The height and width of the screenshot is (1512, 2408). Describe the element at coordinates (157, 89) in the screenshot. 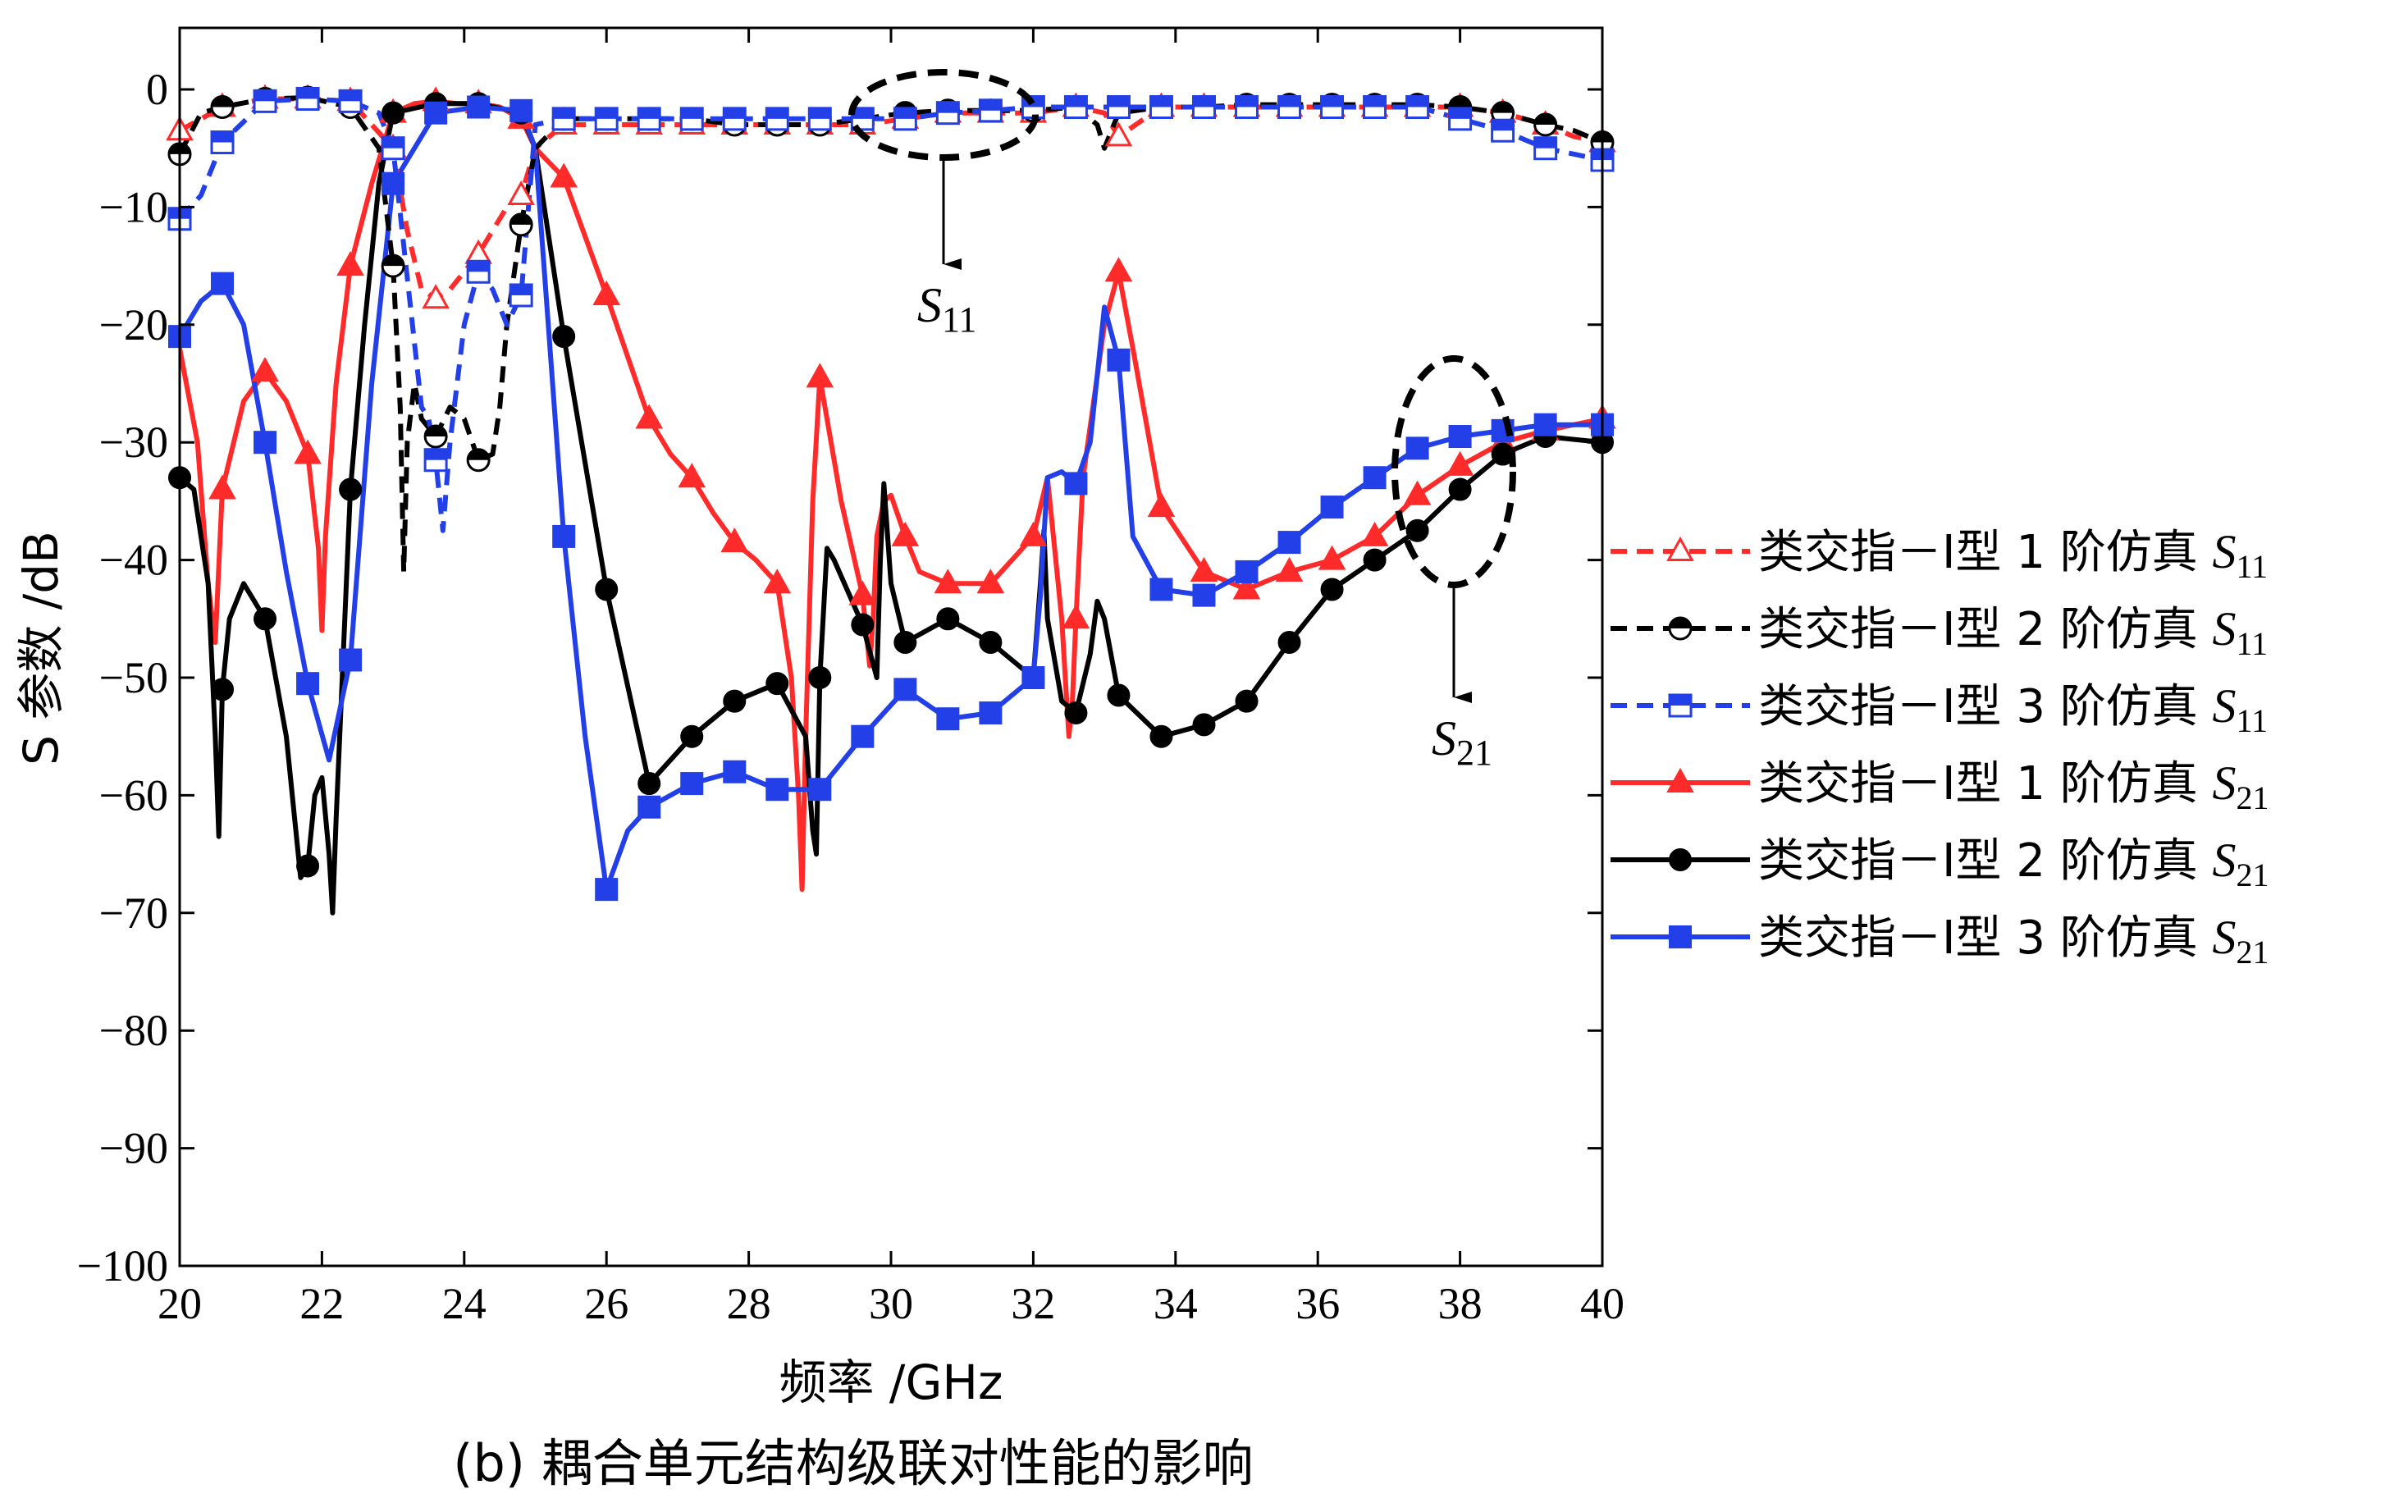

I see `y-tick-label: 0` at that location.